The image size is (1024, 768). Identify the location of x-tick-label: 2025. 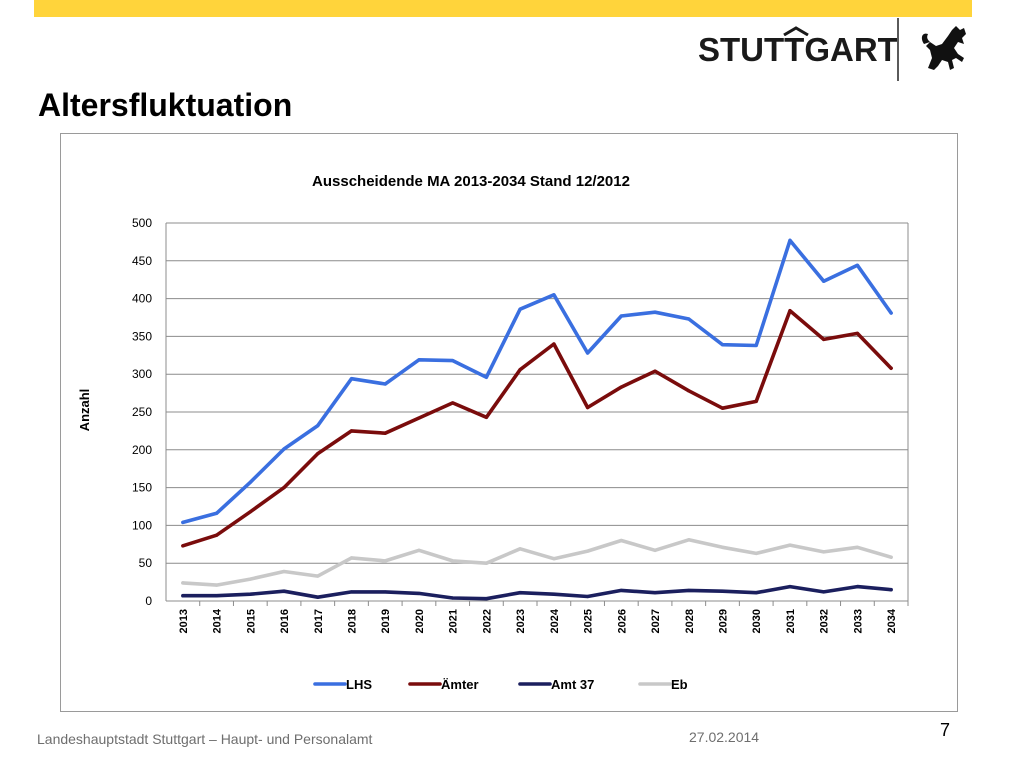
(589, 621).